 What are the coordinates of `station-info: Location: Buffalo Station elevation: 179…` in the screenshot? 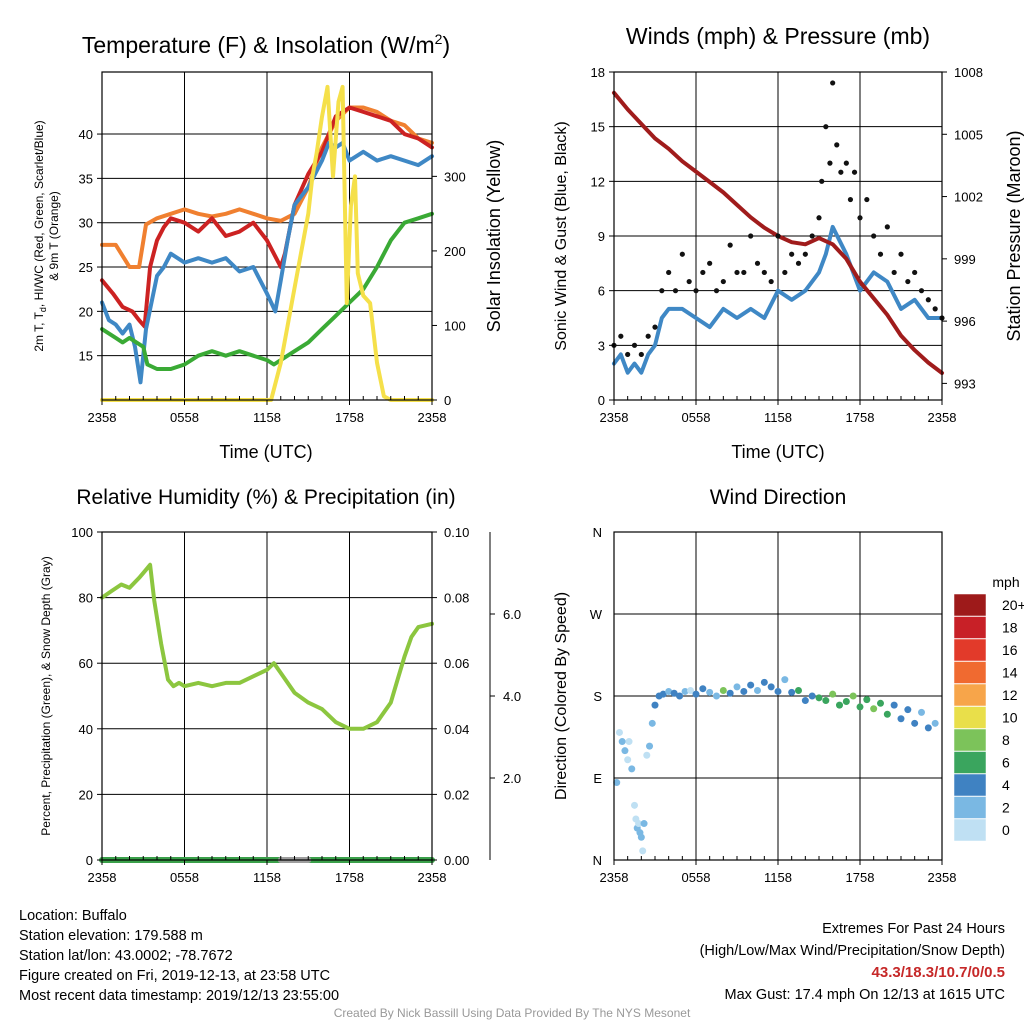 It's located at (179, 956).